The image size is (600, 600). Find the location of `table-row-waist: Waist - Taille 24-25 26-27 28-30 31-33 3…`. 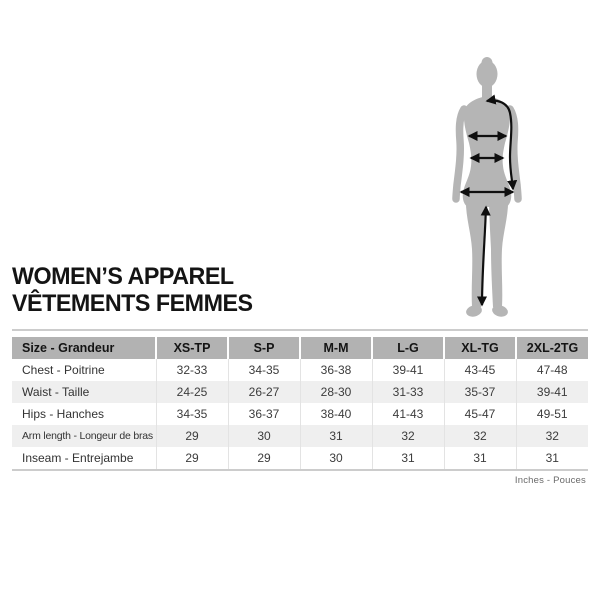

table-row-waist: Waist - Taille 24-25 26-27 28-30 31-33 3… is located at coordinates (300, 392).